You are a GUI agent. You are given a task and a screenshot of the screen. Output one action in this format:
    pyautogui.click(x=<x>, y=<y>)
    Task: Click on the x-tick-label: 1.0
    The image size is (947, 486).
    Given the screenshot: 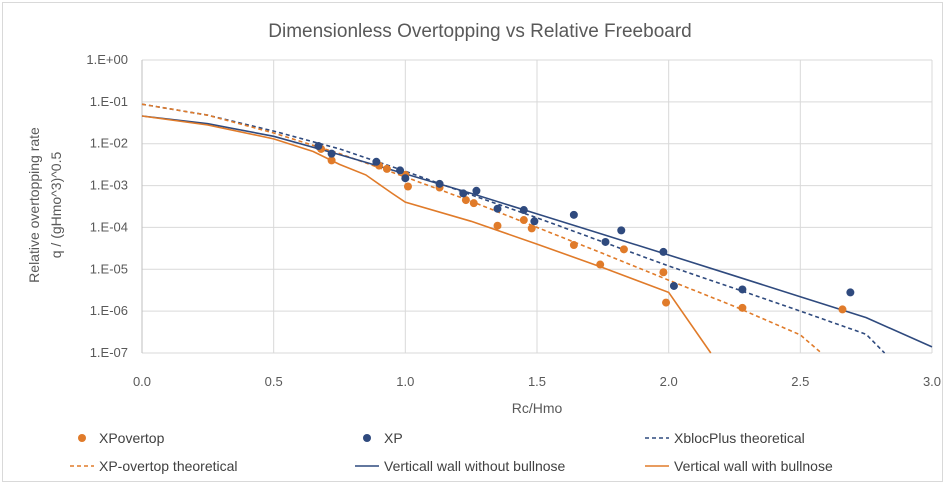 What is the action you would take?
    pyautogui.click(x=405, y=381)
    